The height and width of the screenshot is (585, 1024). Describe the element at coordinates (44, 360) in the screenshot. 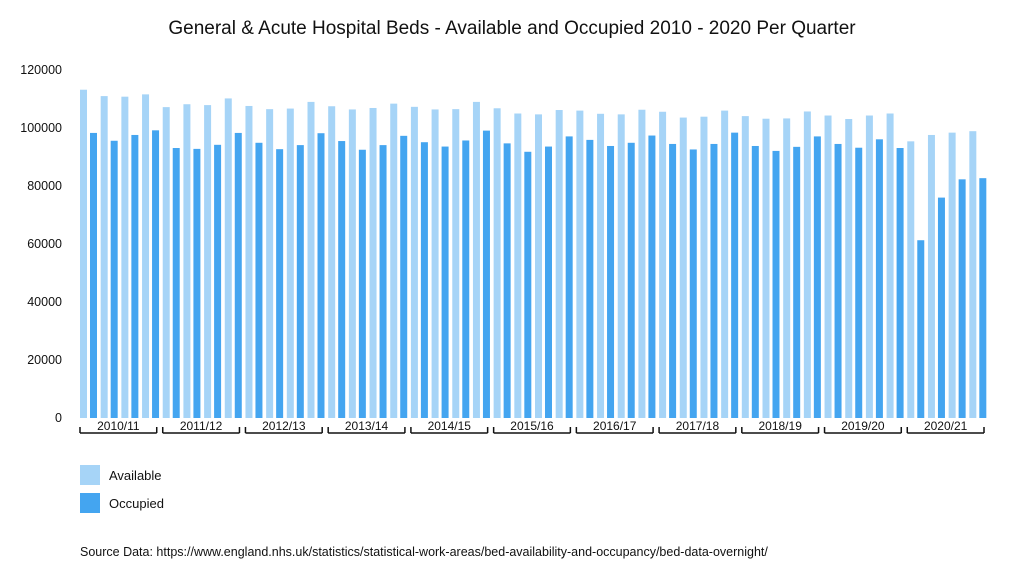

I see `y-tick-label: 20000` at that location.